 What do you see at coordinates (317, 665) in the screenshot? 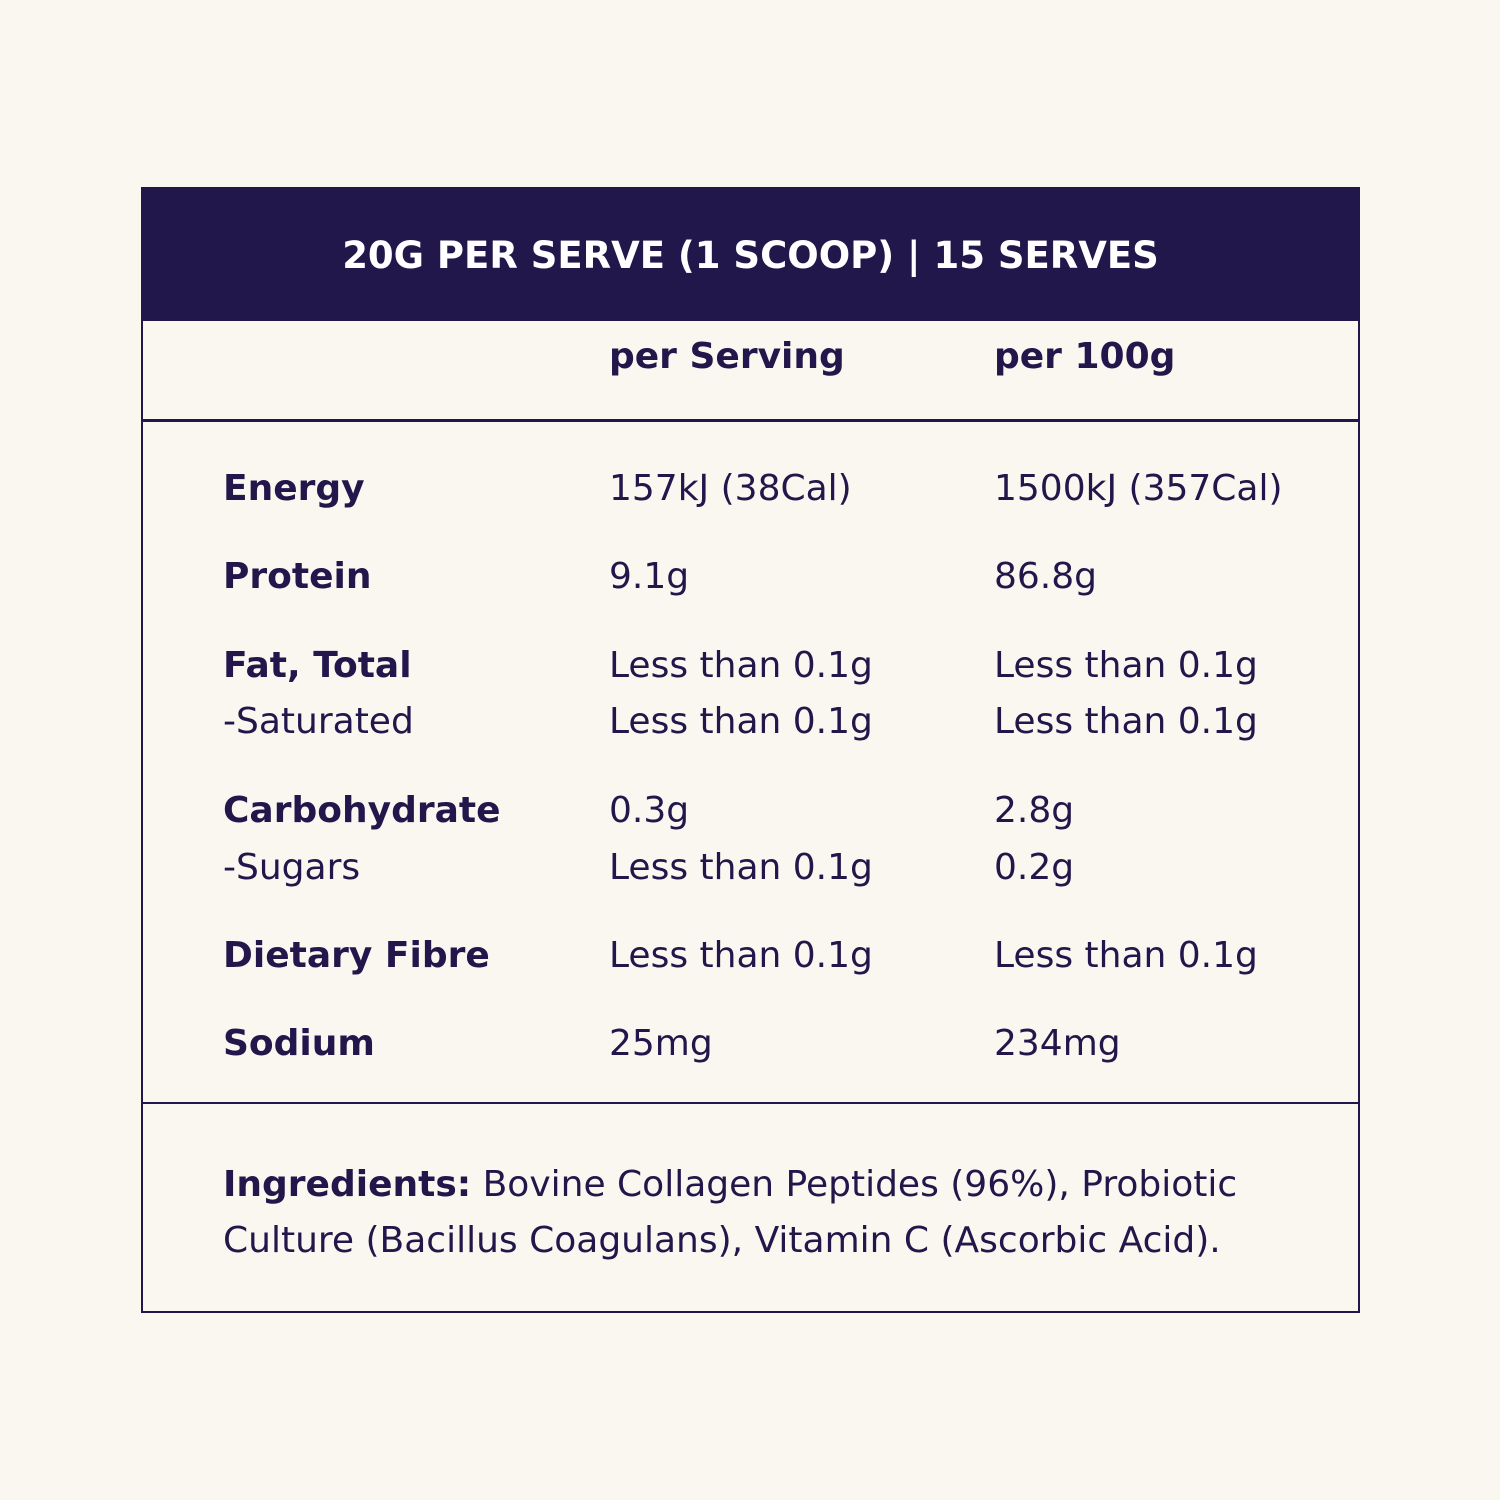
I see `nutrient-name-fat-total: Fat, Total` at bounding box center [317, 665].